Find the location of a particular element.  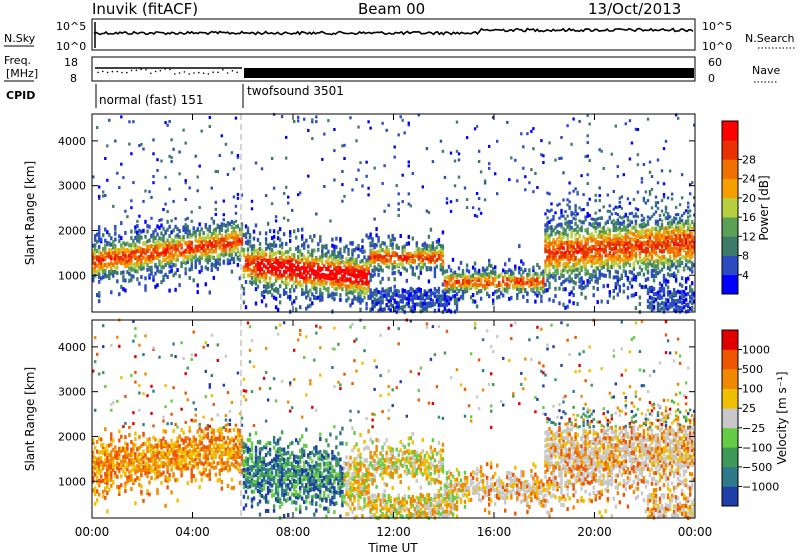

nsky-tick-low: 10^0 is located at coordinates (71, 46).